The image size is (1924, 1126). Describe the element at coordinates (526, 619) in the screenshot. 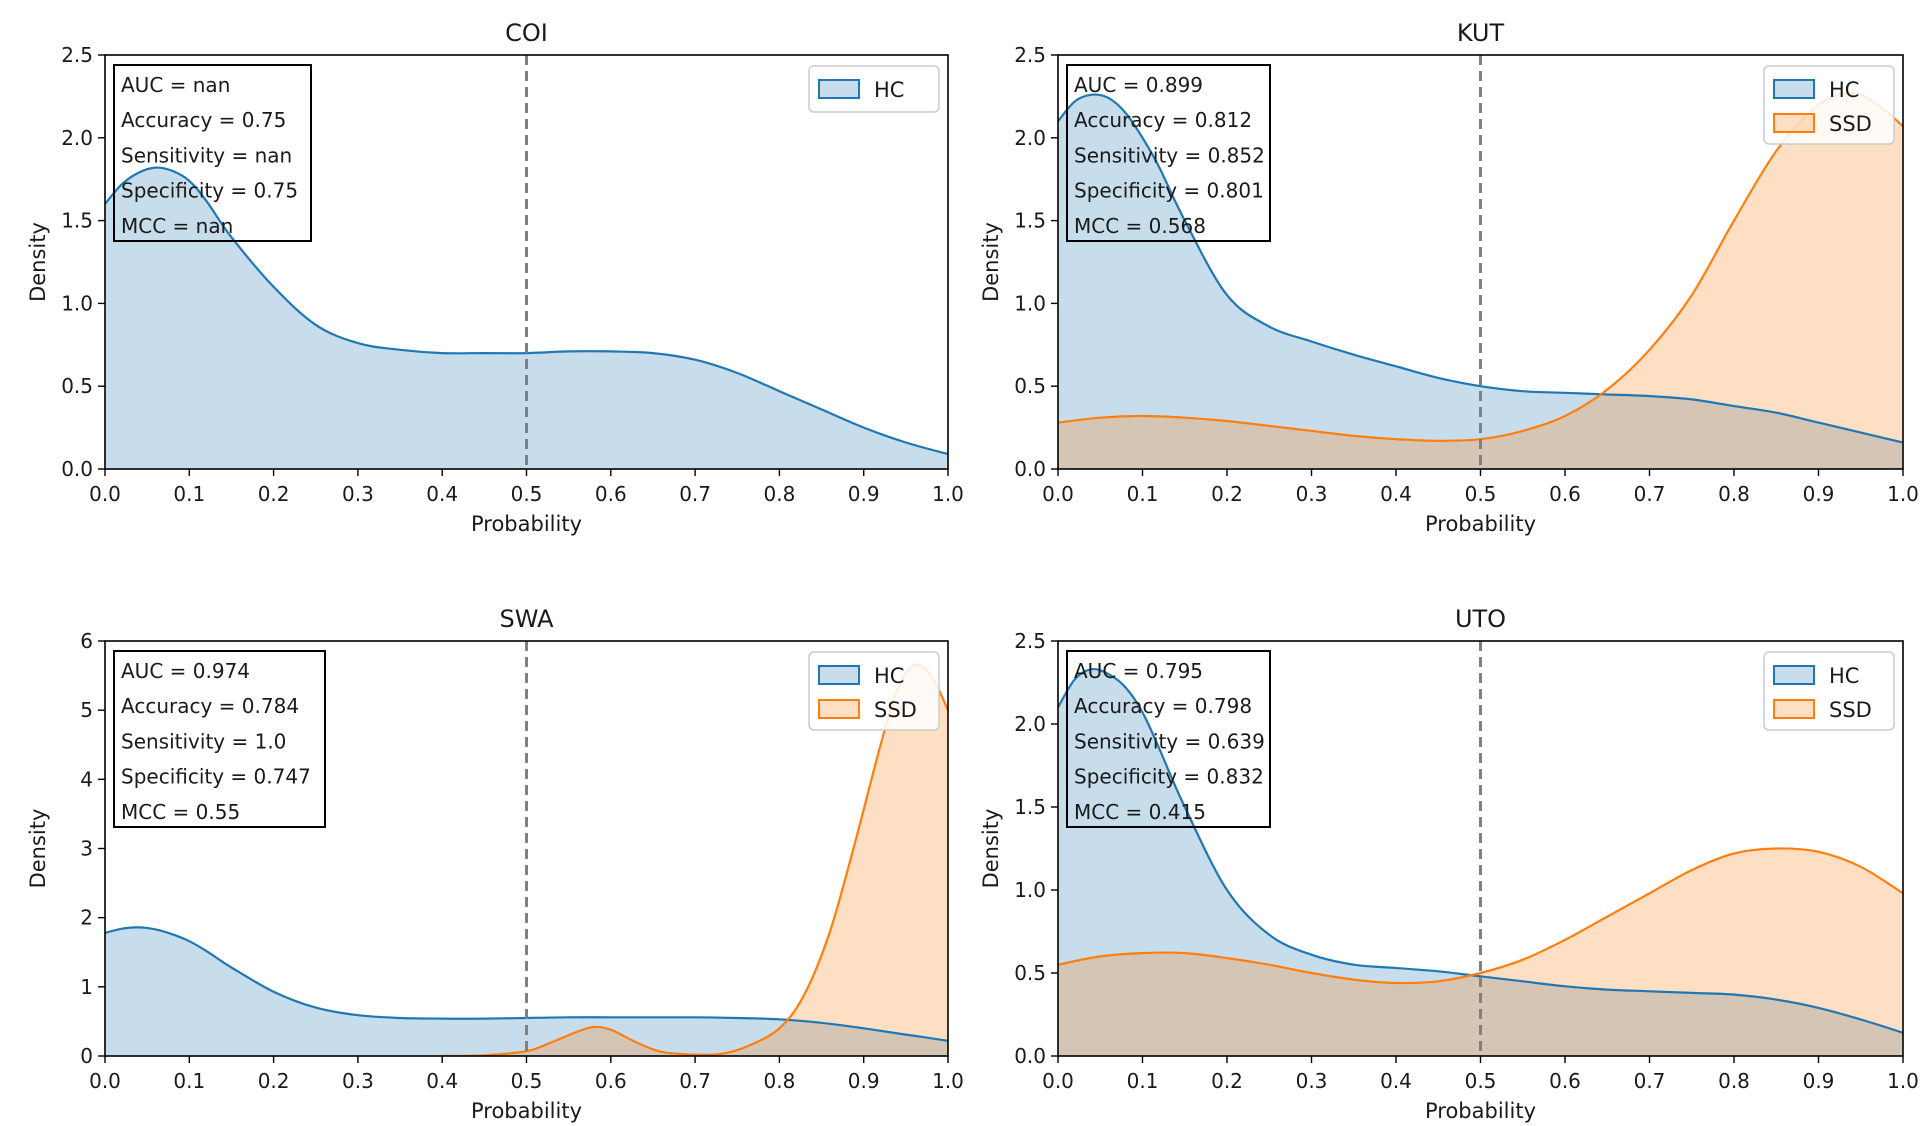

I see `chart-title: SWA` at that location.